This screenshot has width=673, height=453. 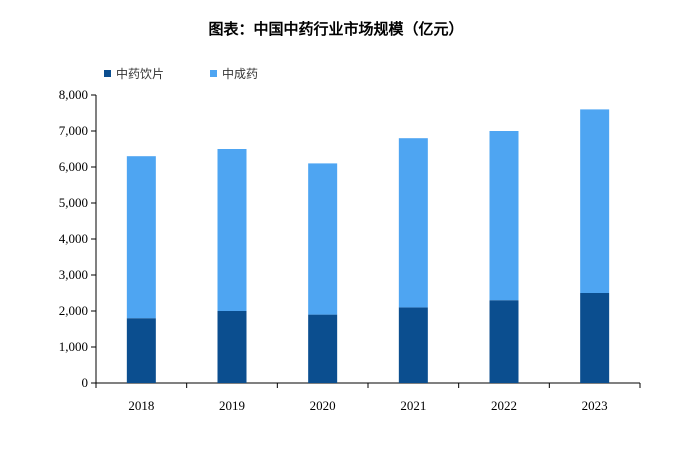 I want to click on y-tick-label: 6,000, so click(x=73, y=166).